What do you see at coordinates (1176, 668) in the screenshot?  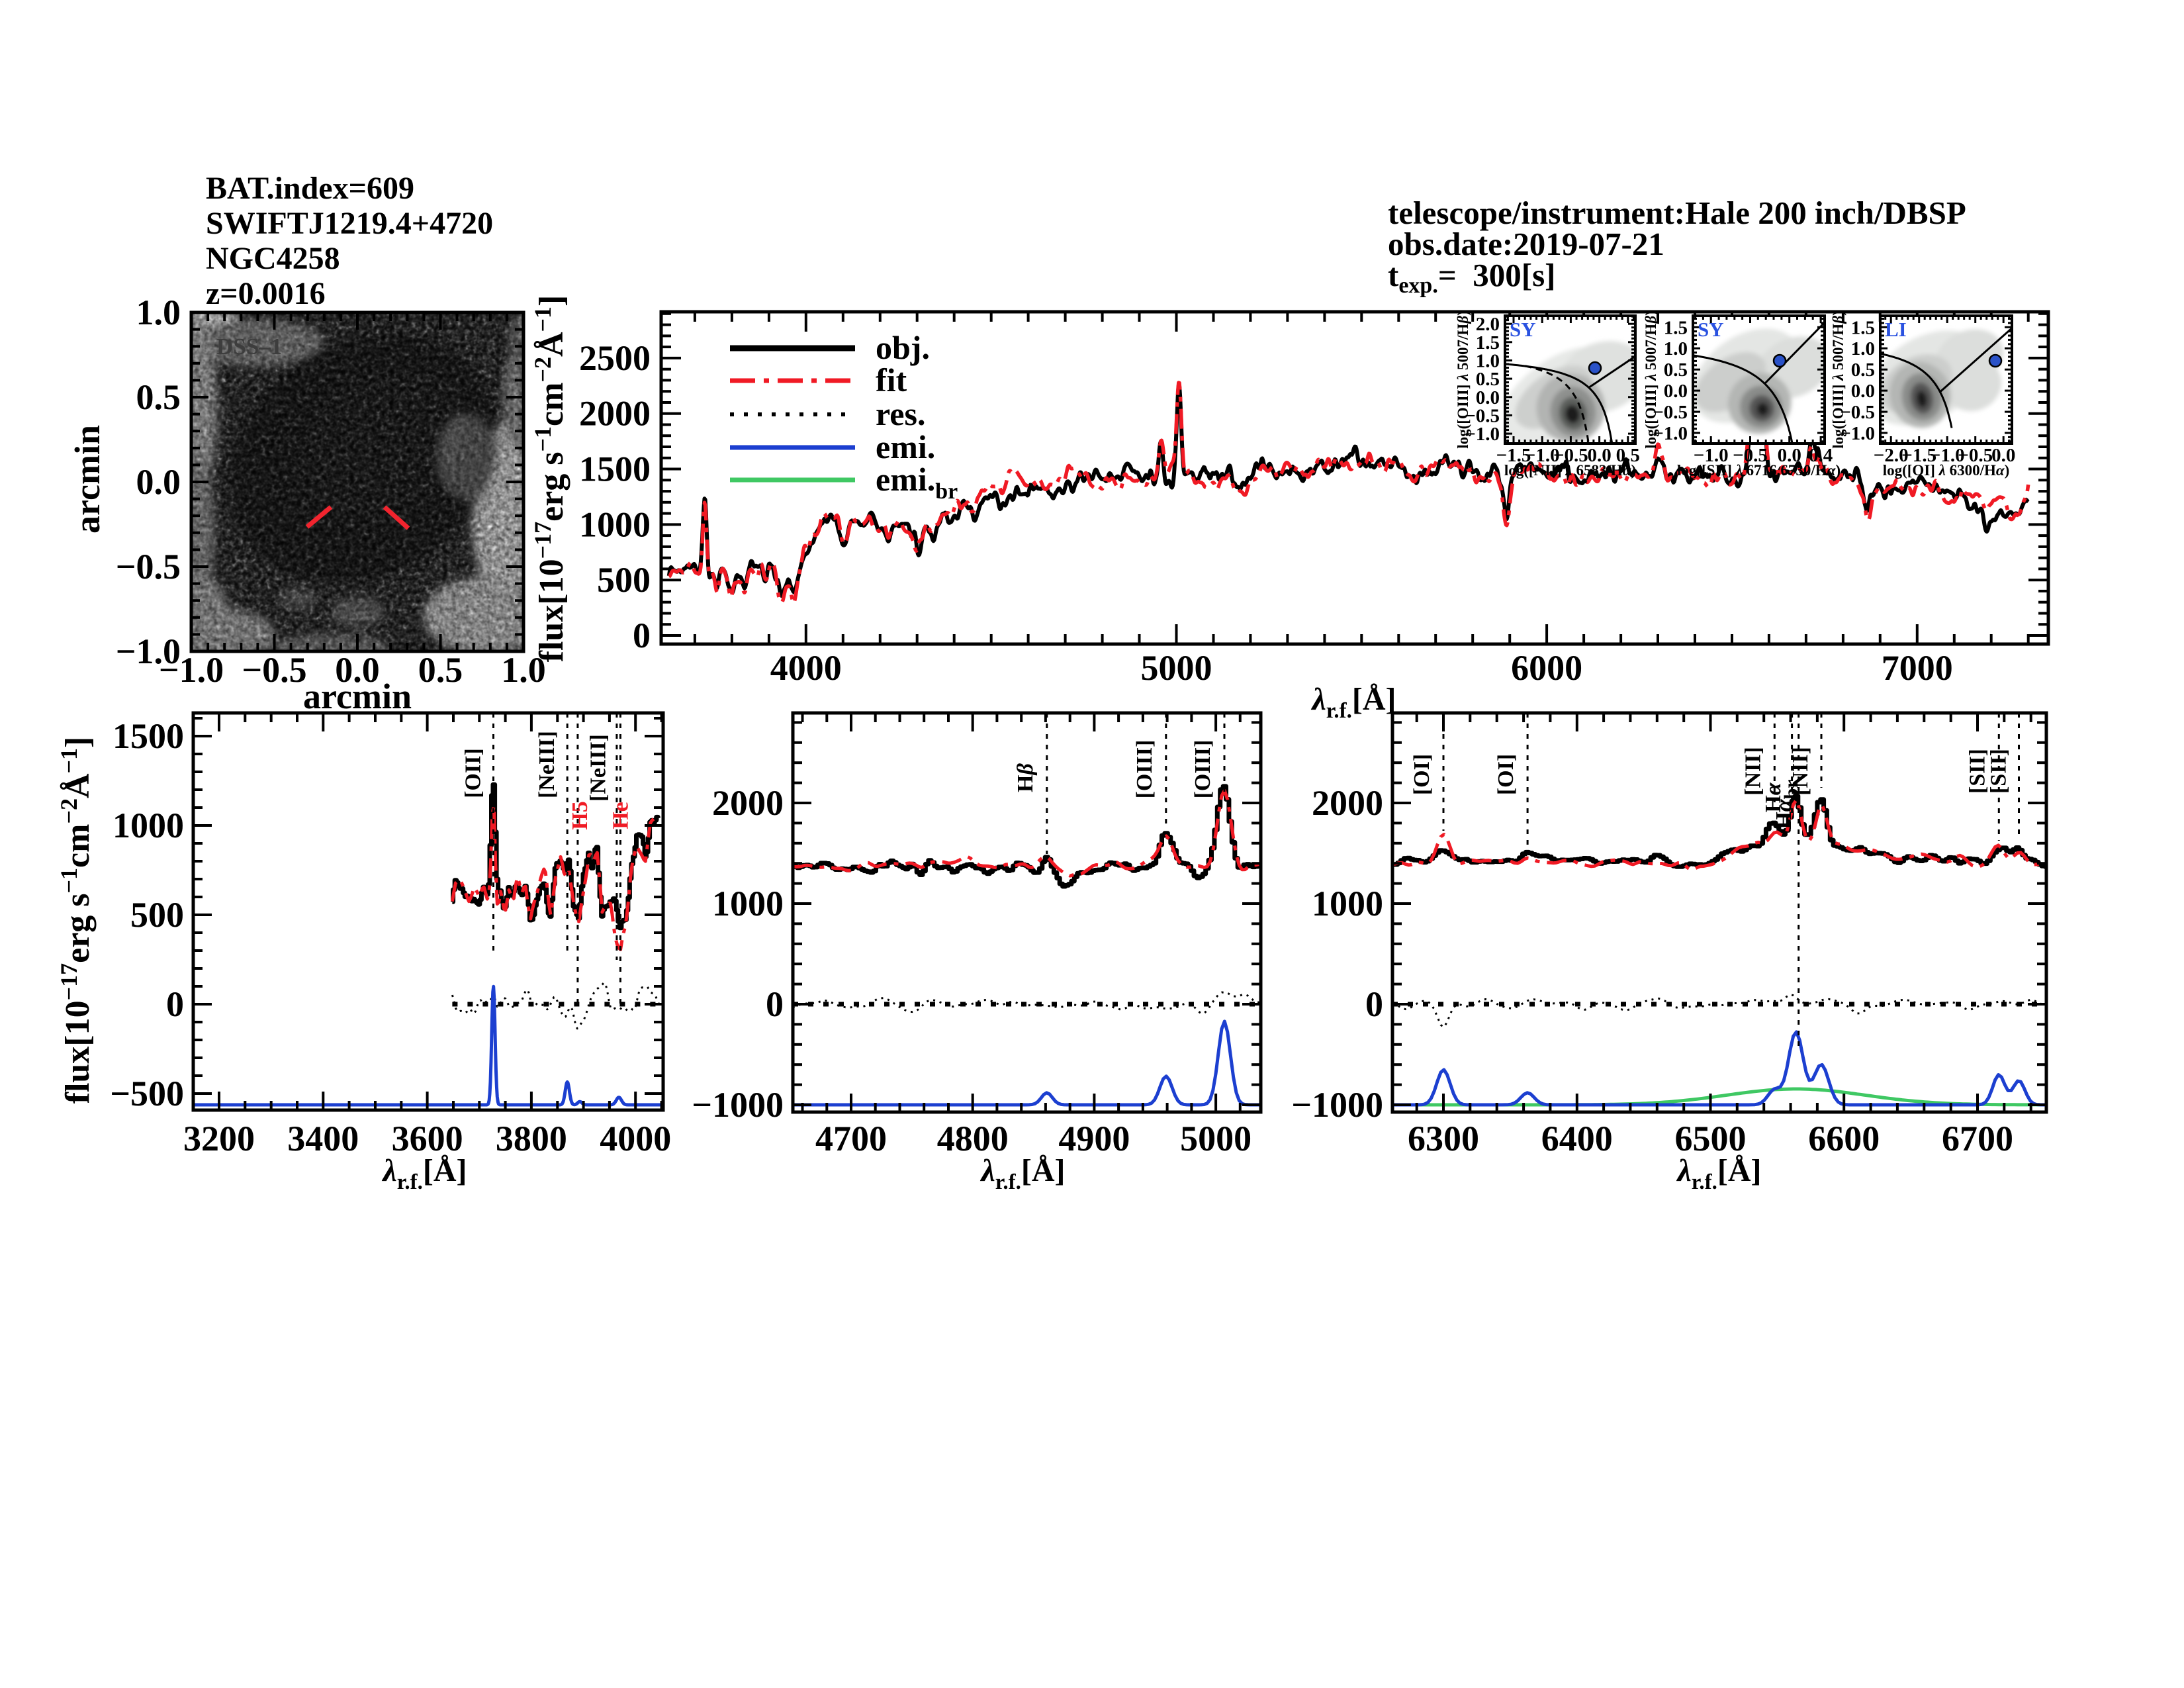 I see `svg-text: 5000` at bounding box center [1176, 668].